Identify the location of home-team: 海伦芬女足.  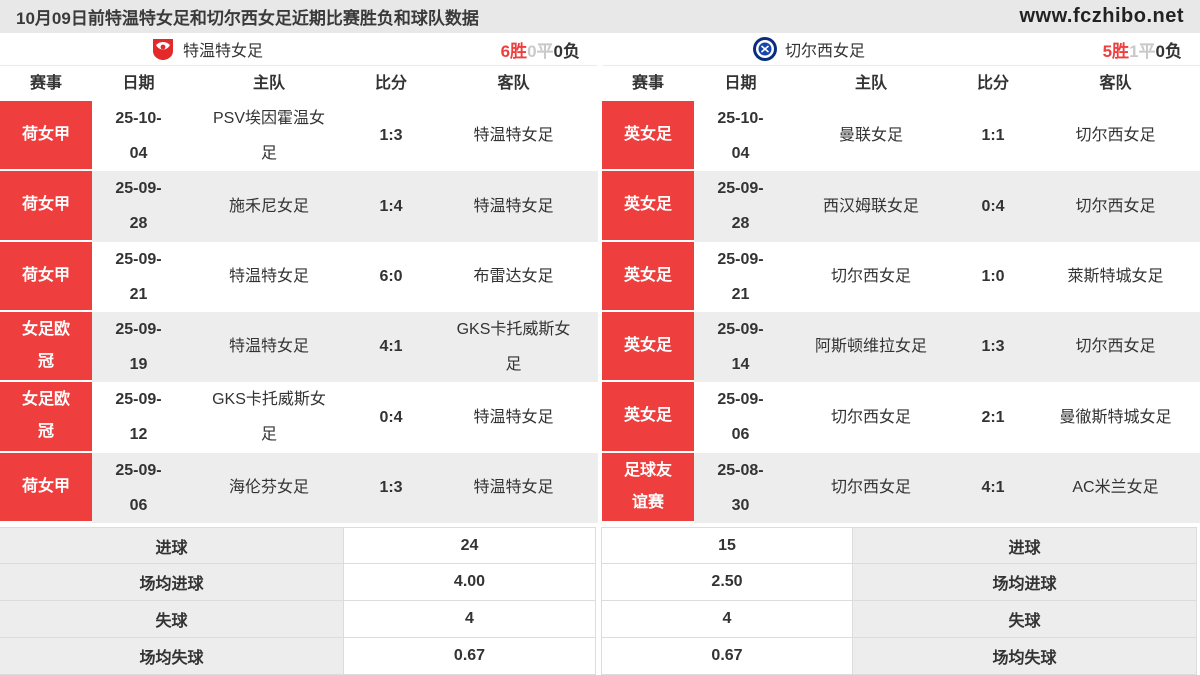
(268, 488).